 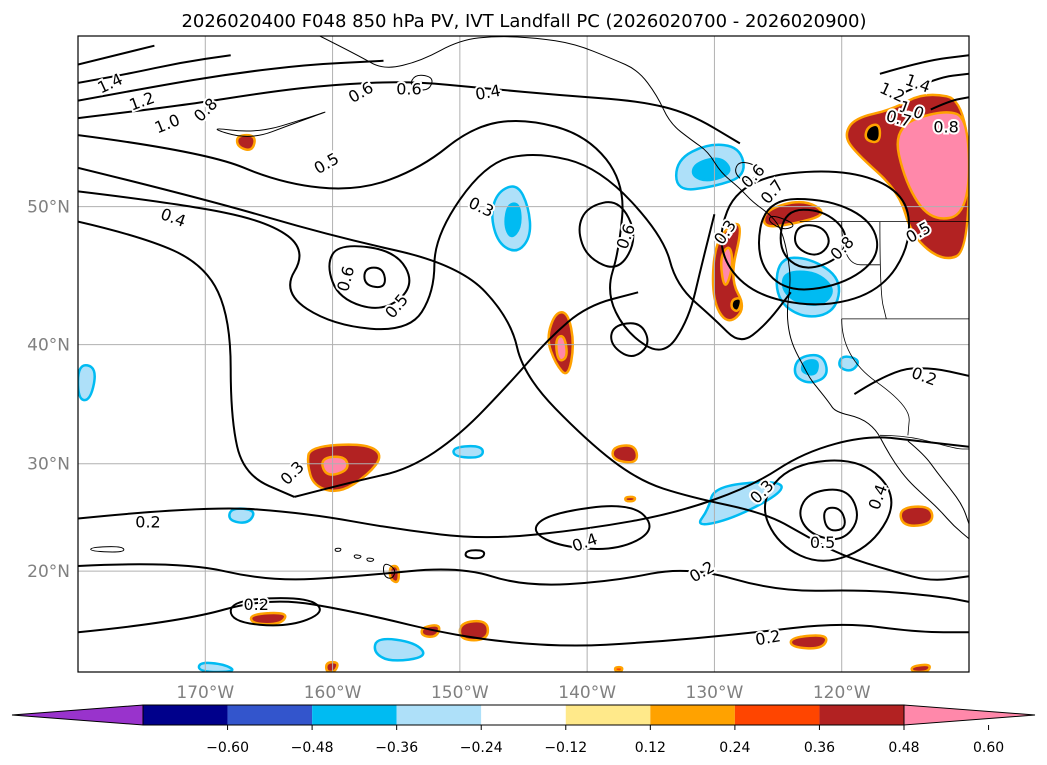 What do you see at coordinates (460, 693) in the screenshot?
I see `lon-tick-label: 150°W` at bounding box center [460, 693].